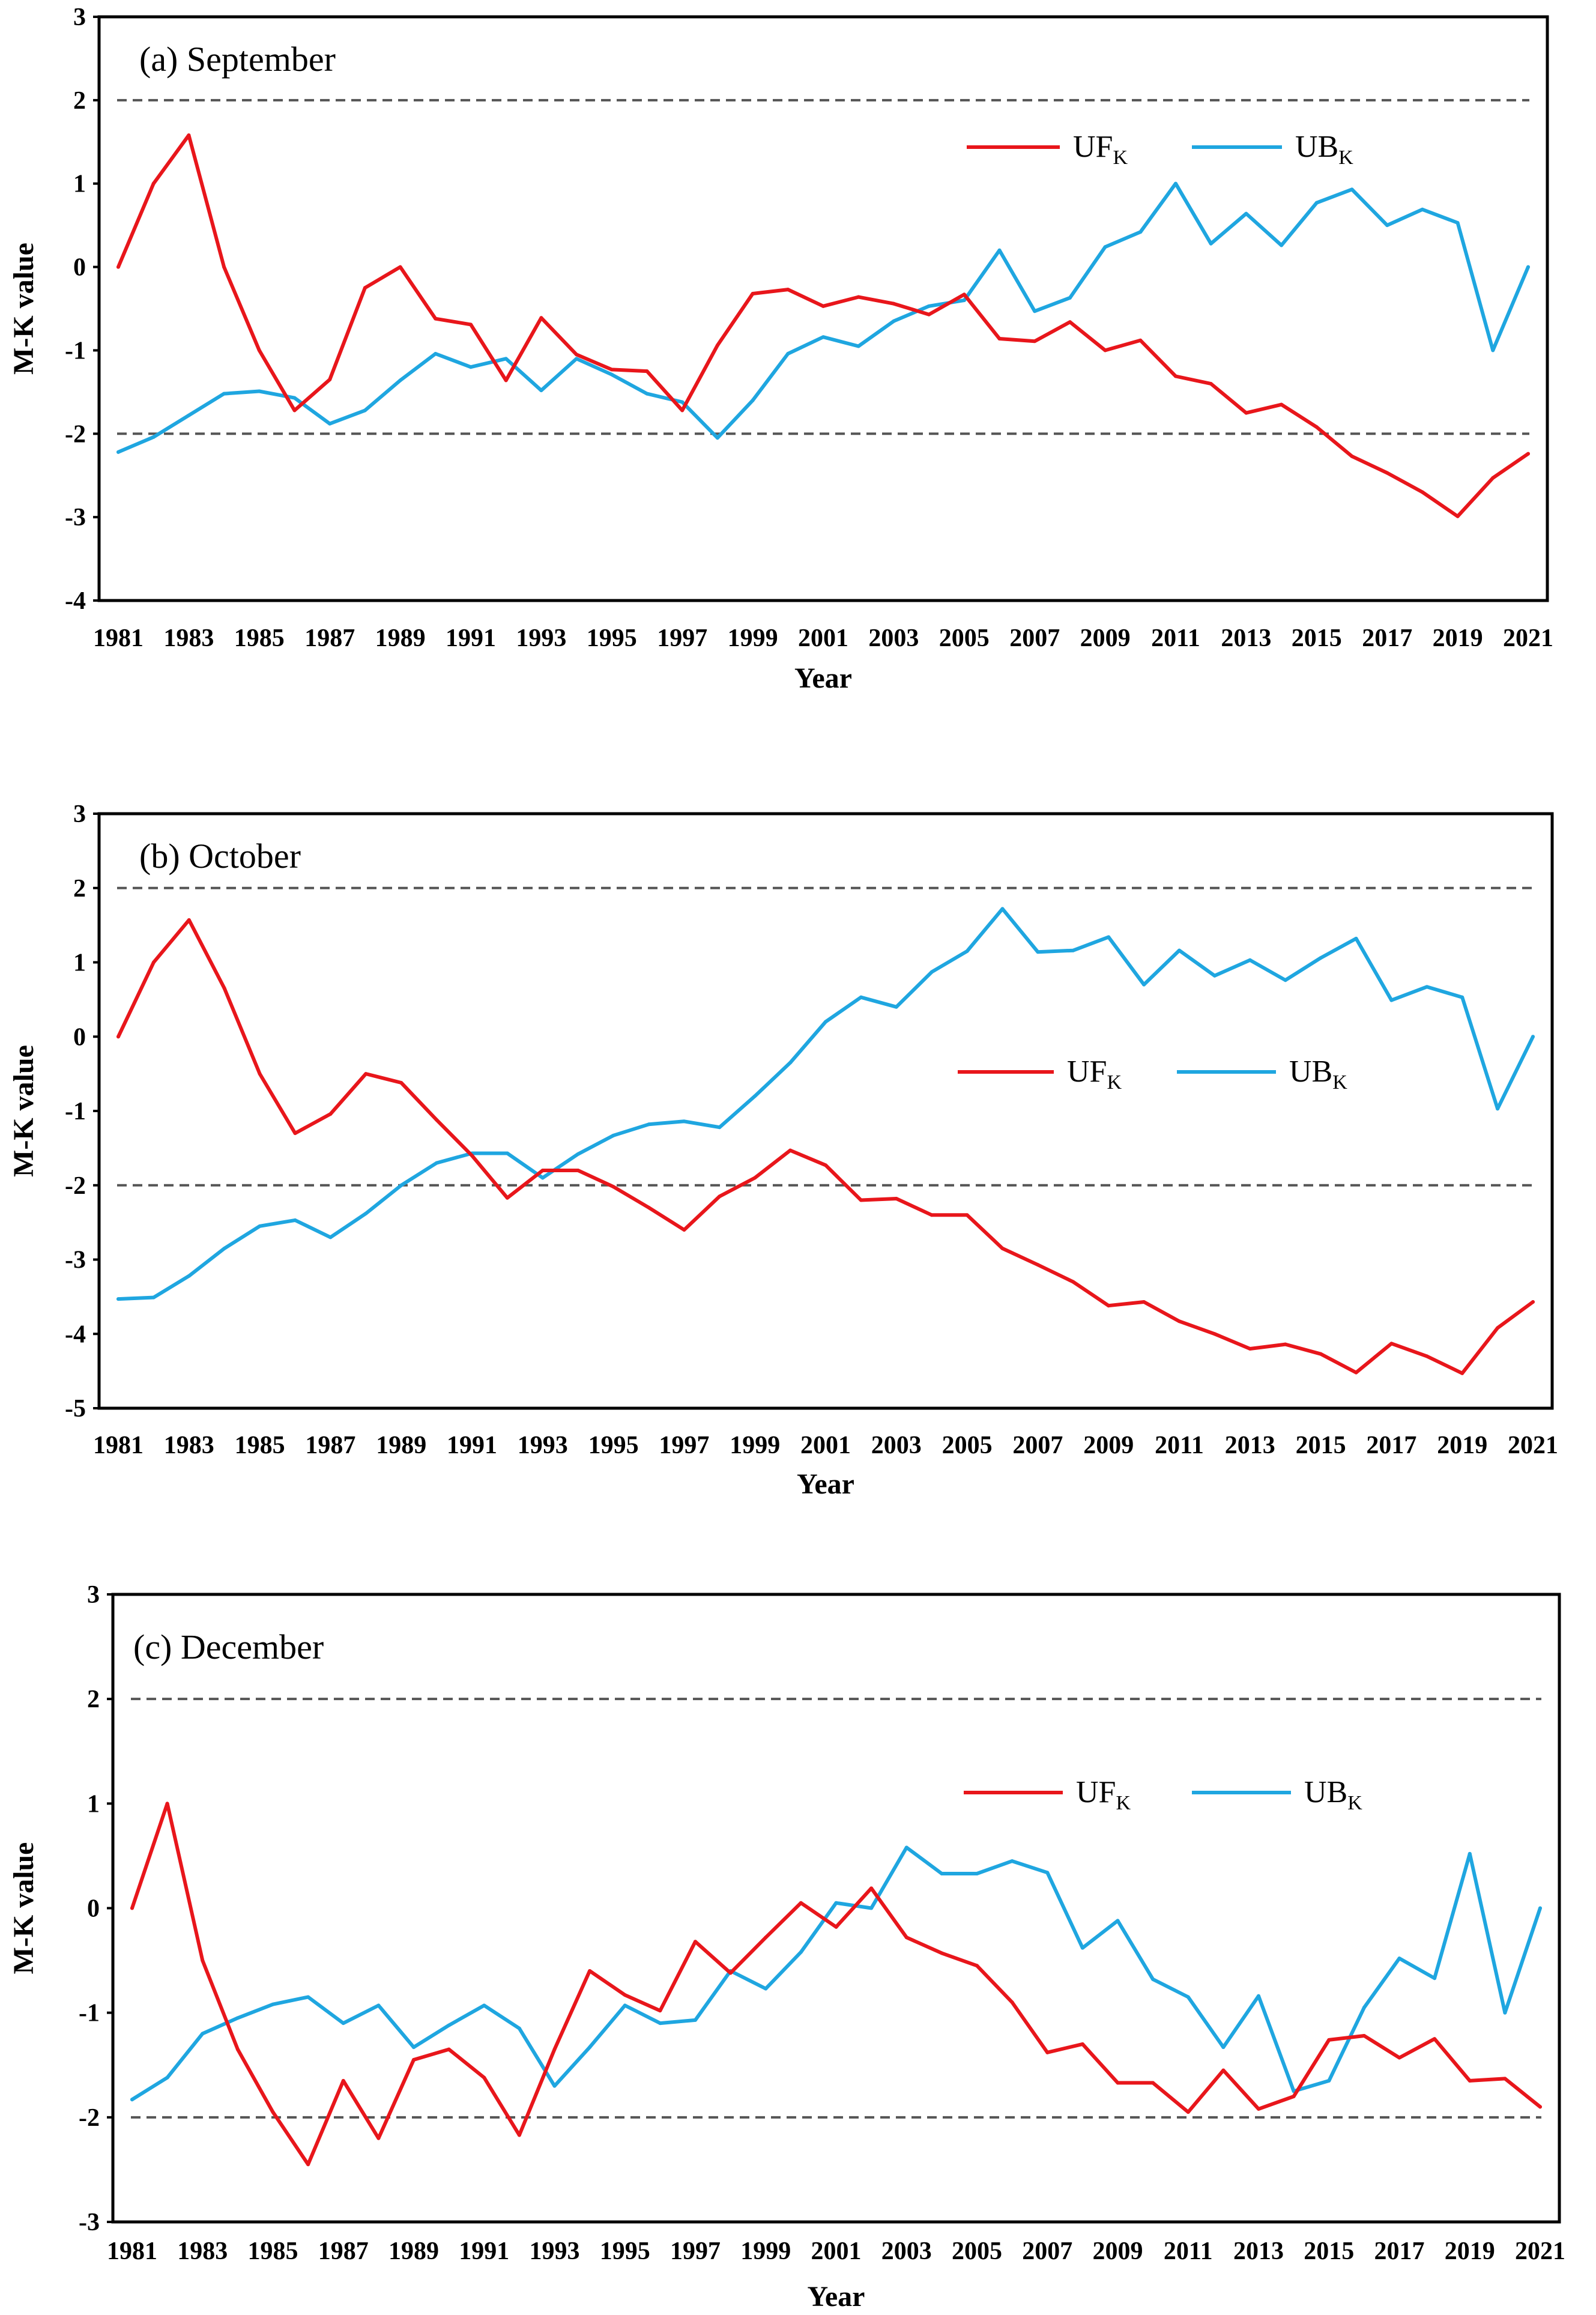  Describe the element at coordinates (93, 1699) in the screenshot. I see `y-tick-label: 2` at that location.